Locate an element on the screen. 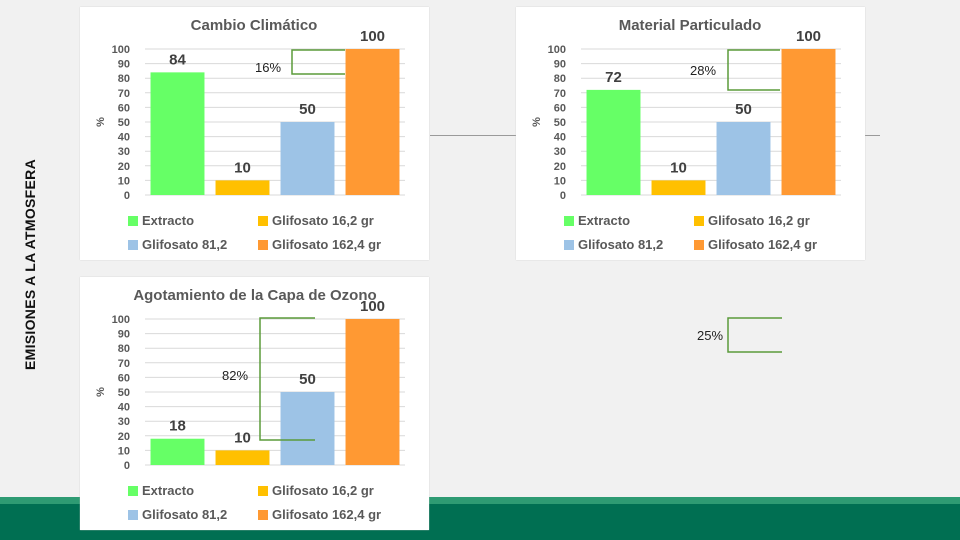 The width and height of the screenshot is (960, 540). chart-title: Cambio Climático is located at coordinates (254, 25).